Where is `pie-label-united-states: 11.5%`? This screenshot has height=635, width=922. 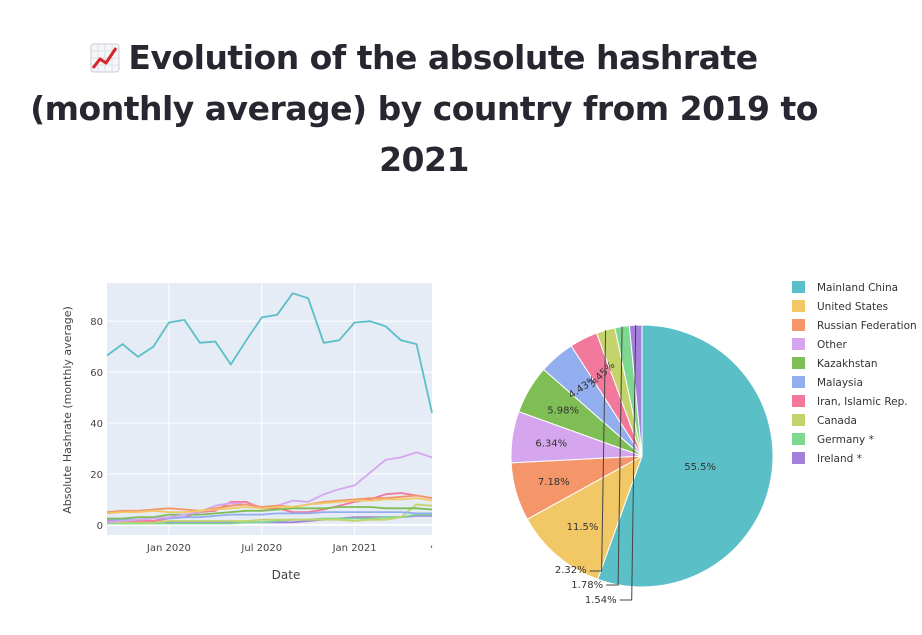 pie-label-united-states: 11.5% is located at coordinates (583, 527).